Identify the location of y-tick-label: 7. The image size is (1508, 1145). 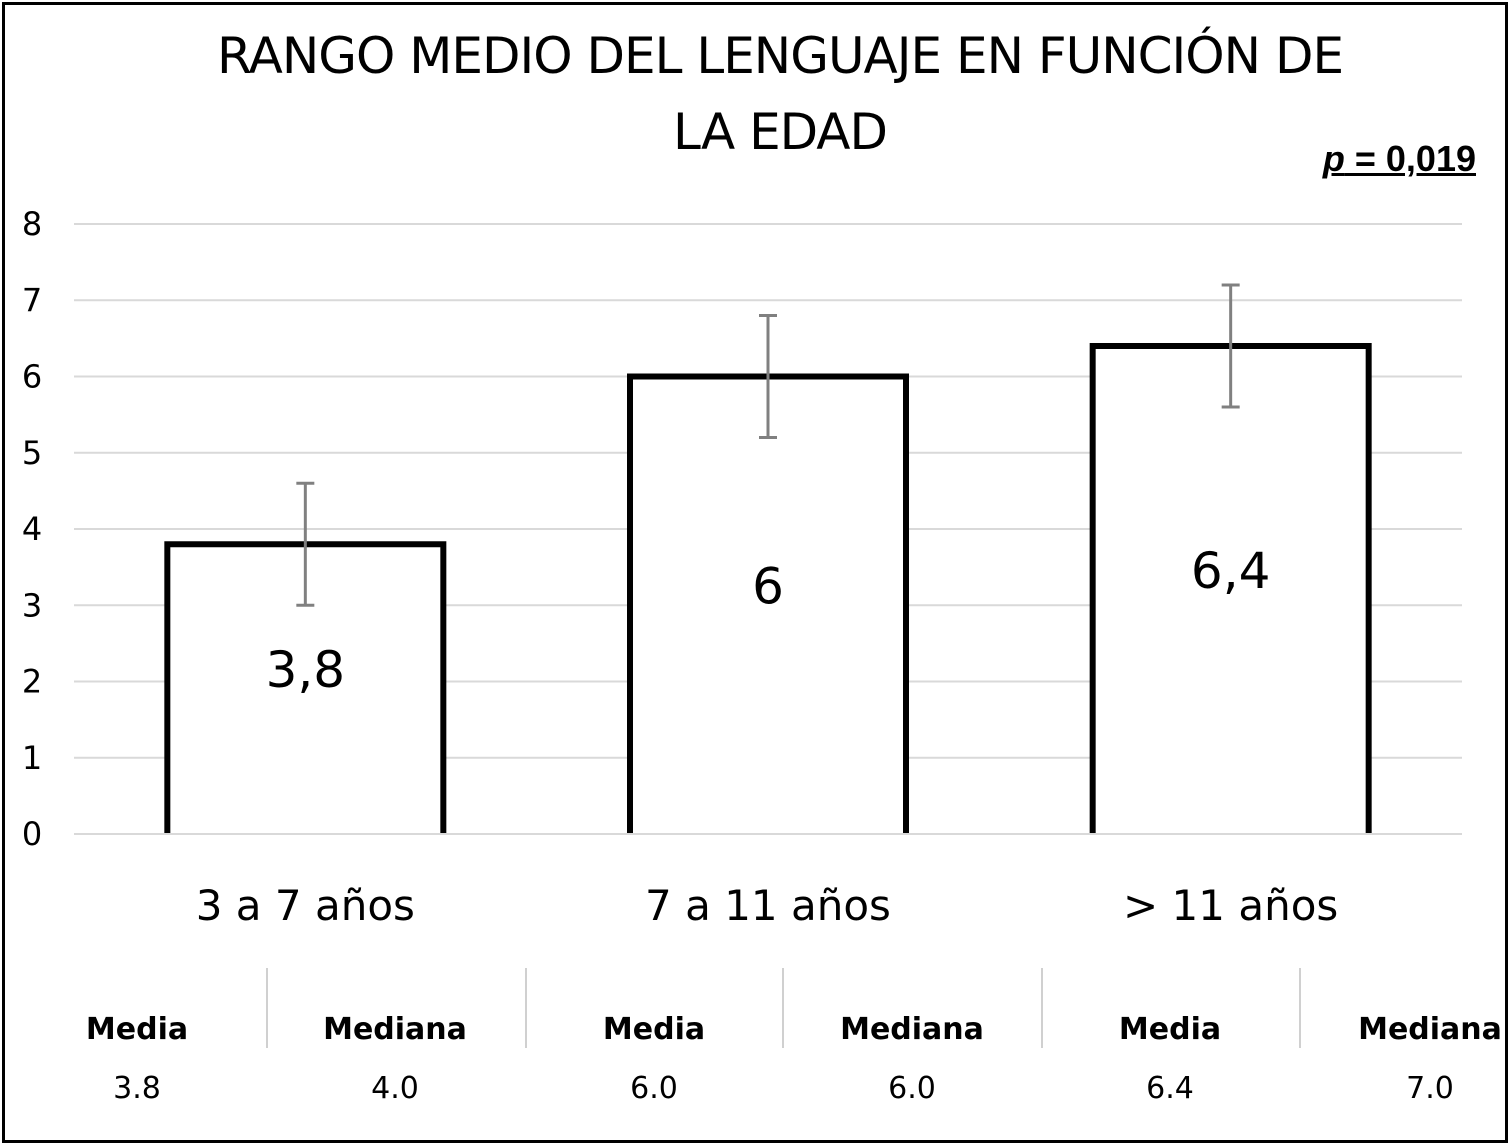
(32, 300).